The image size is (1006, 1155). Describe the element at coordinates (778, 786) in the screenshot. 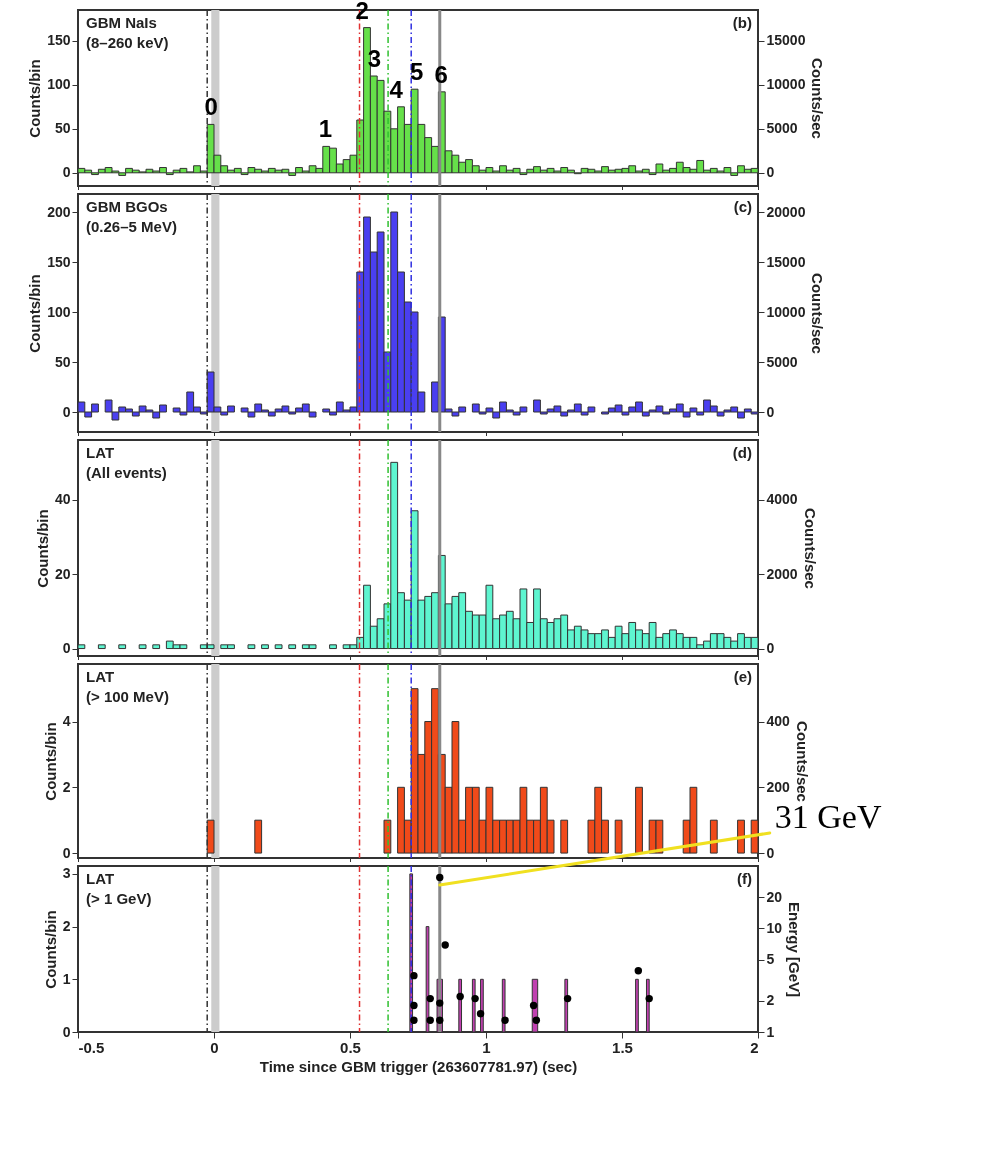

I see `y2-tick-label: 200` at that location.